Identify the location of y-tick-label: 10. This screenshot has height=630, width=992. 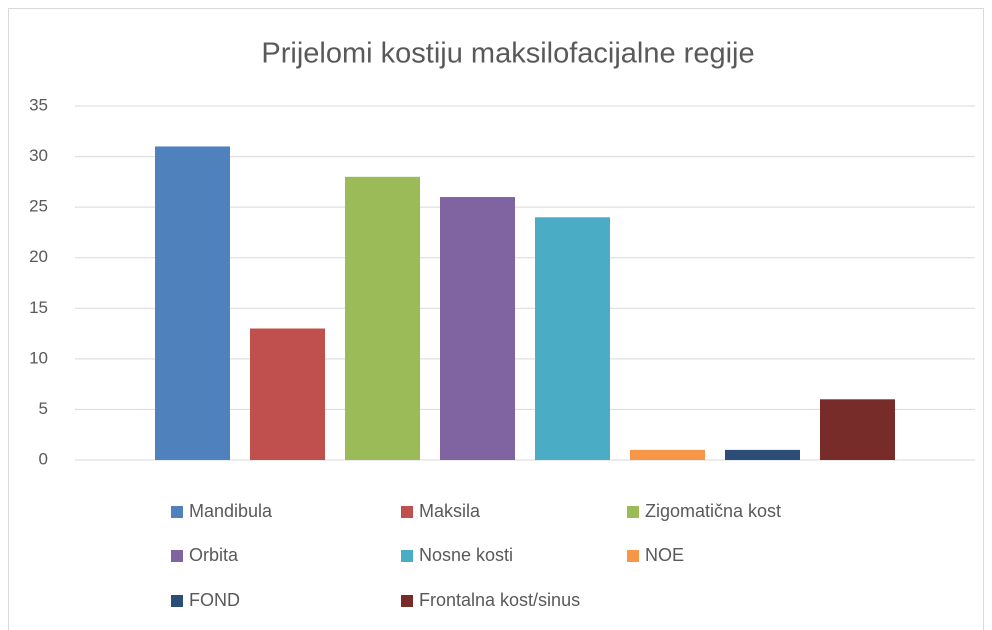
(38, 357).